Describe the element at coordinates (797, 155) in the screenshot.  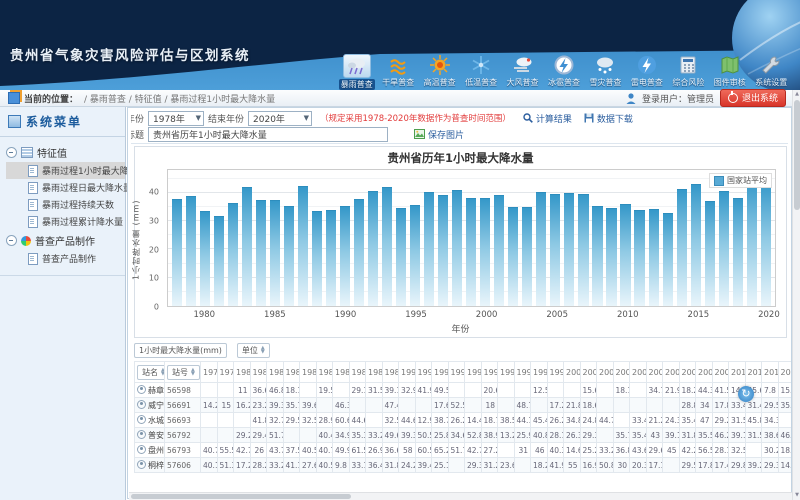
I see `vertical-scroll-thumb` at that location.